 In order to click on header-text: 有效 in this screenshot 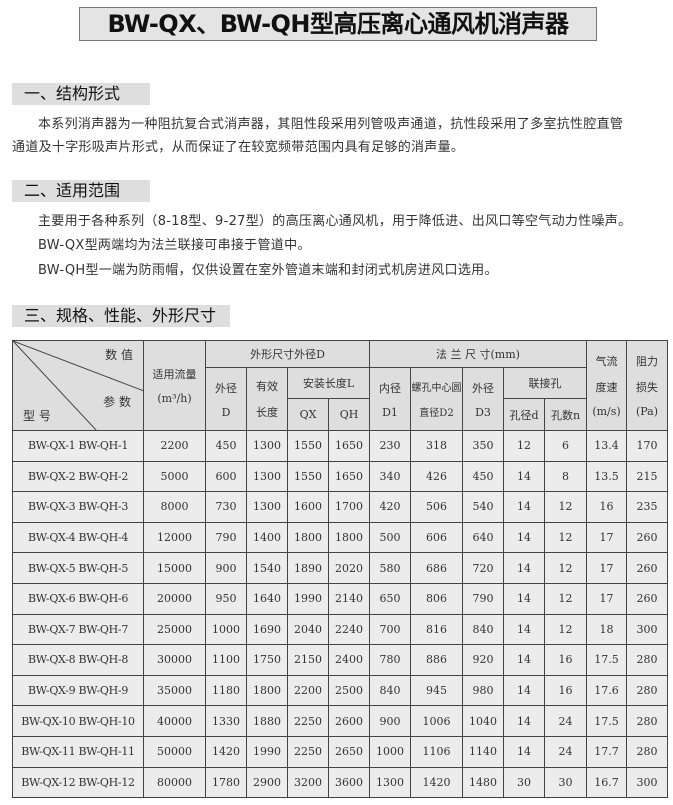, I will do `click(267, 386)`.